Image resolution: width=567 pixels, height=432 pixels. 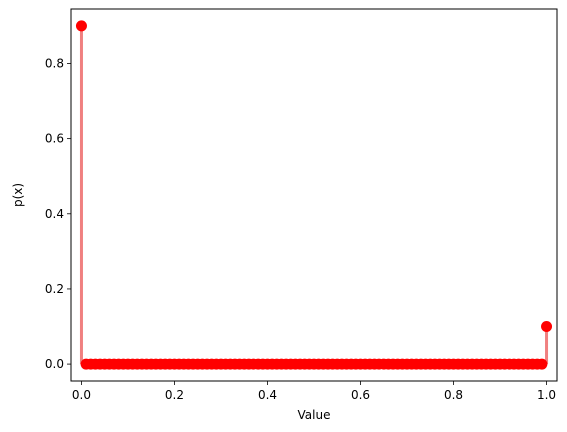 What do you see at coordinates (54, 214) in the screenshot?
I see `y-tick-label: 0.4` at bounding box center [54, 214].